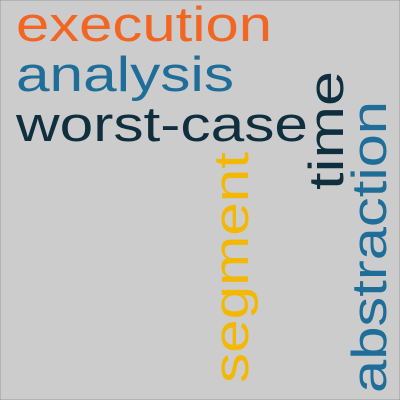 This screenshot has width=400, height=400. I want to click on word-time: time, so click(327, 130).